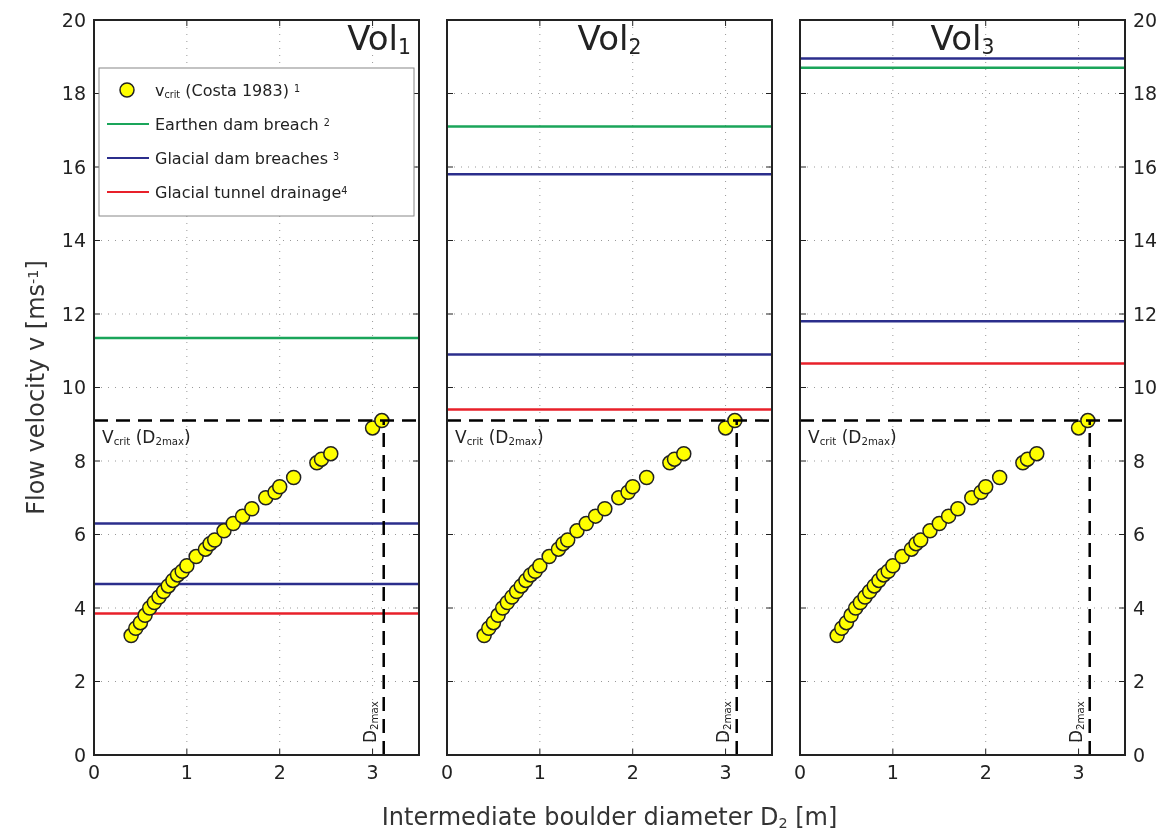 The image size is (1171, 839). I want to click on legend-label: Earthen dam breach $^{2}$, so click(242, 124).